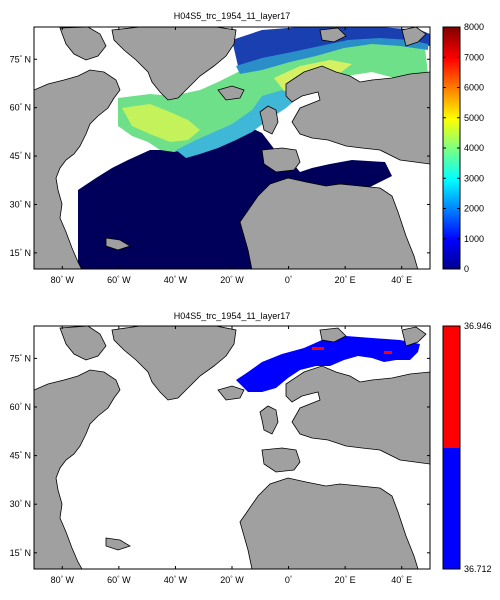  I want to click on red-spot-east, so click(388, 352).